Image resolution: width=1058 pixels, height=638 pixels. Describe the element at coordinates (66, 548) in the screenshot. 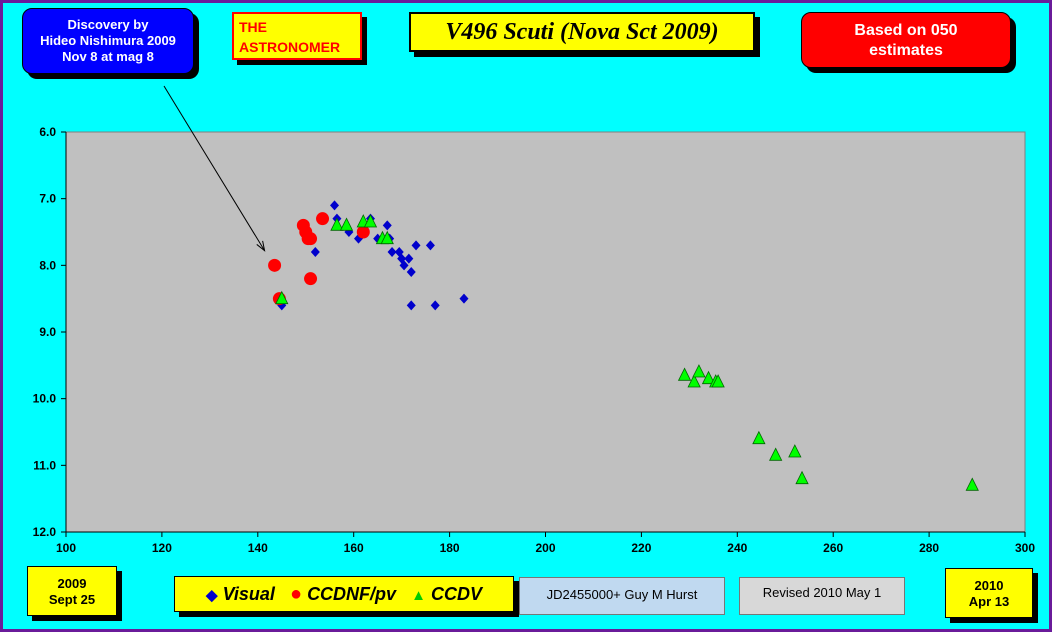

I see `x-tick-label: 100` at that location.